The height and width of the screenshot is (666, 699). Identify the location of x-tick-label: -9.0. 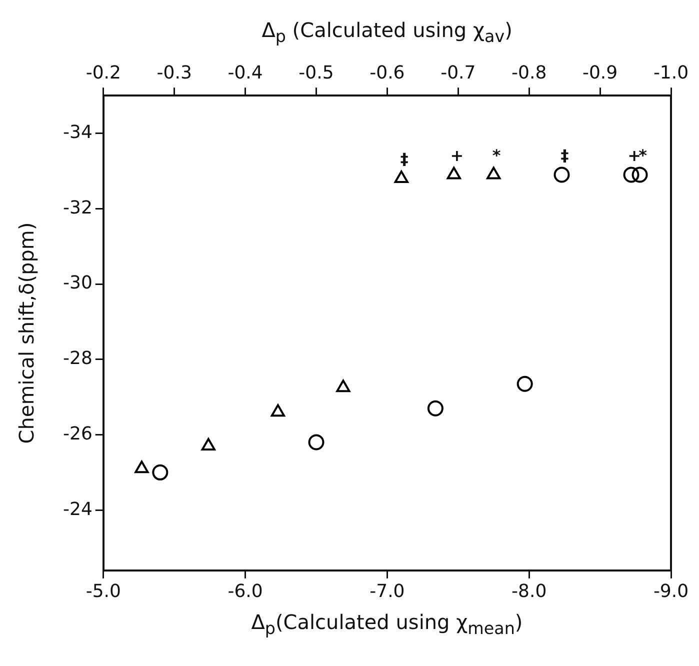
(671, 591).